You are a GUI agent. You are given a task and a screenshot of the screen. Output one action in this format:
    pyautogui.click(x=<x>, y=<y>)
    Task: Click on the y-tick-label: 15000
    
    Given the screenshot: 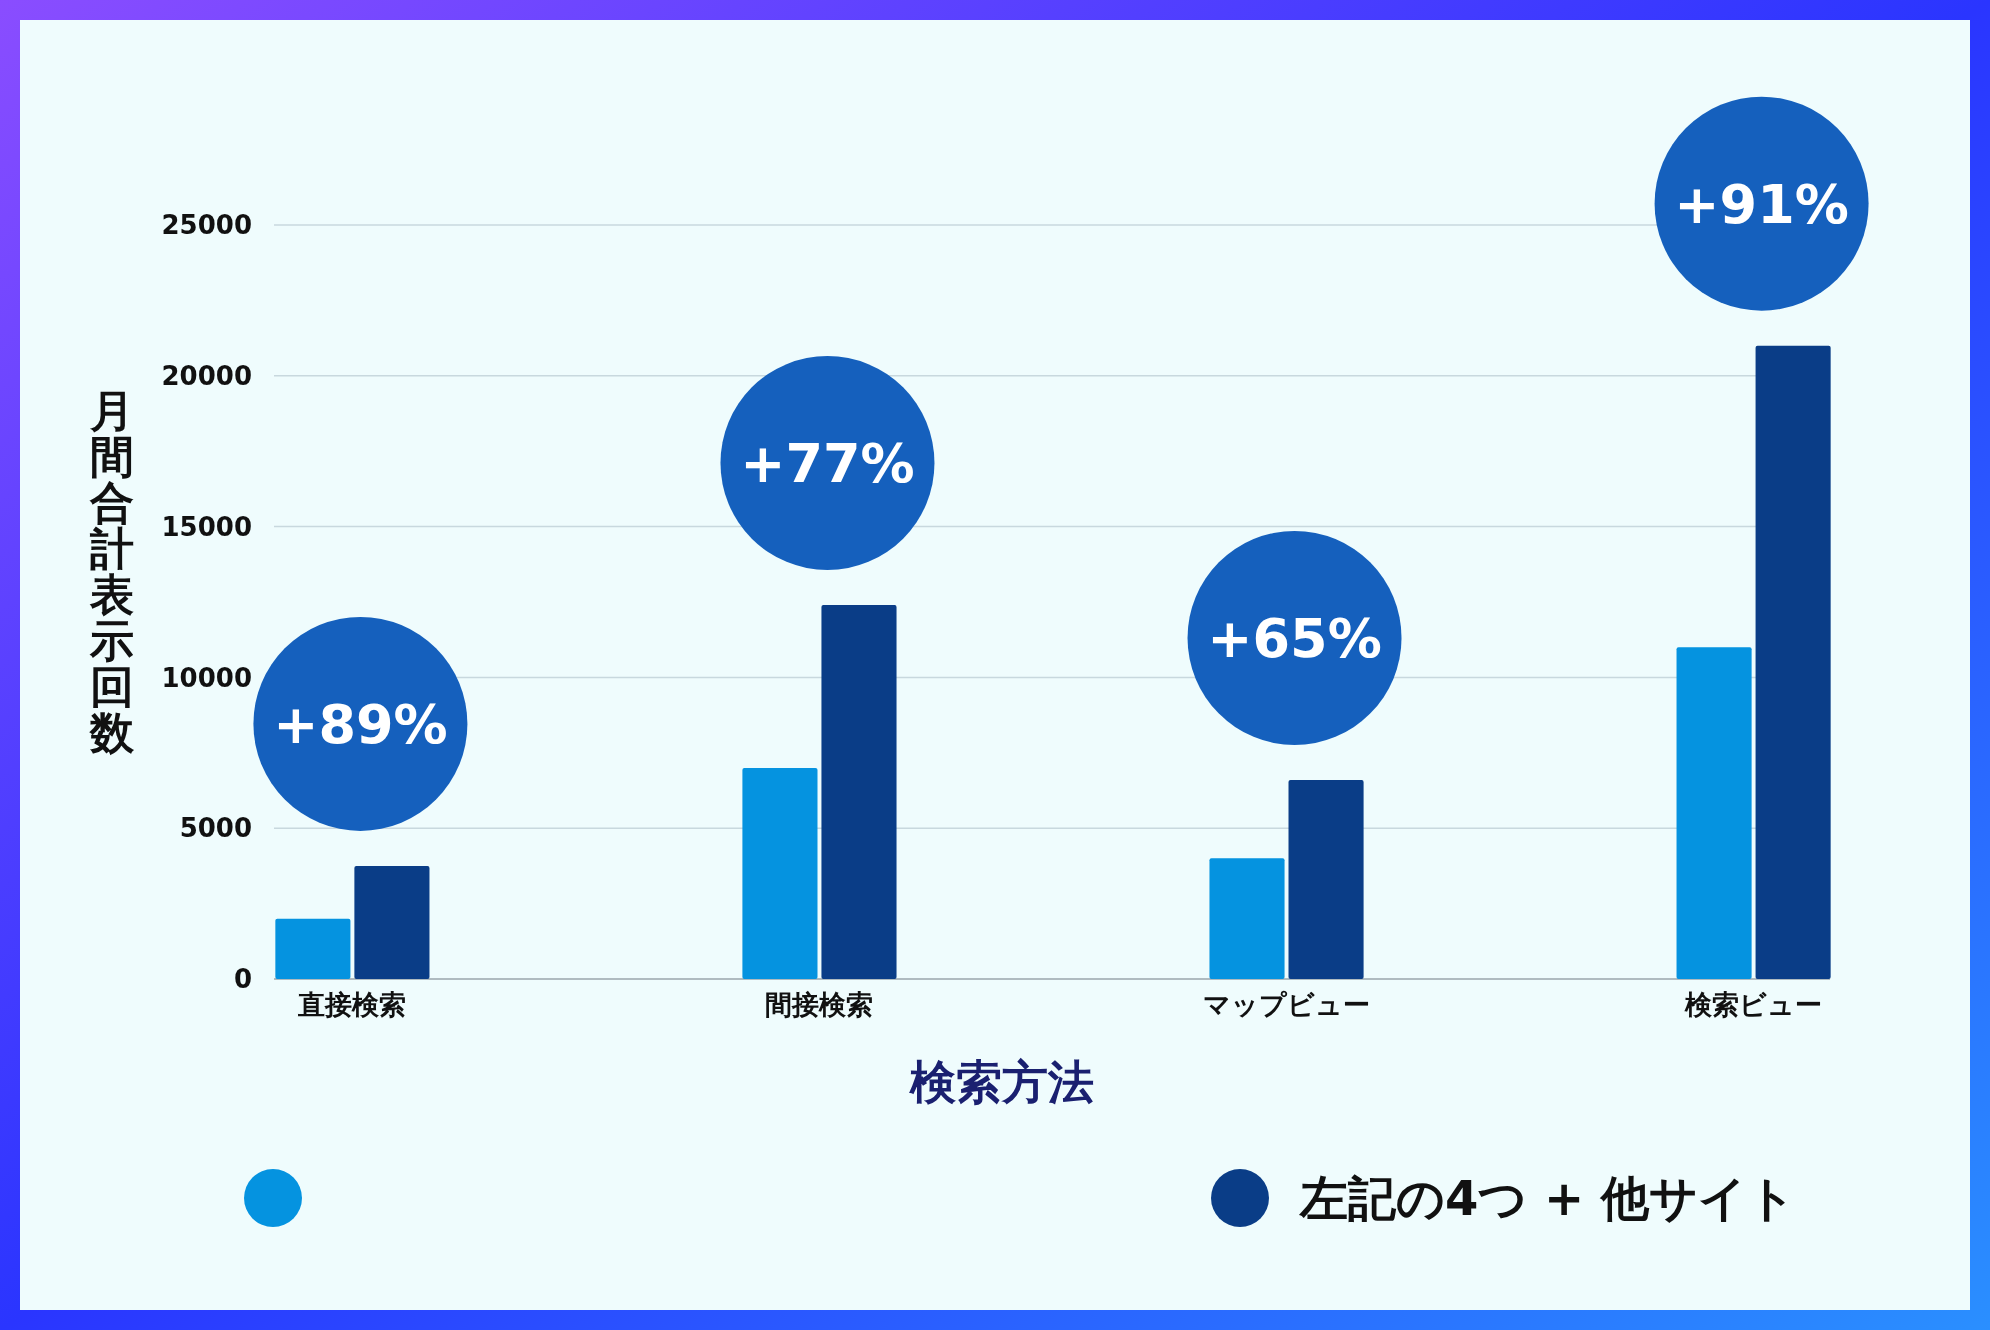 What is the action you would take?
    pyautogui.click(x=206, y=526)
    